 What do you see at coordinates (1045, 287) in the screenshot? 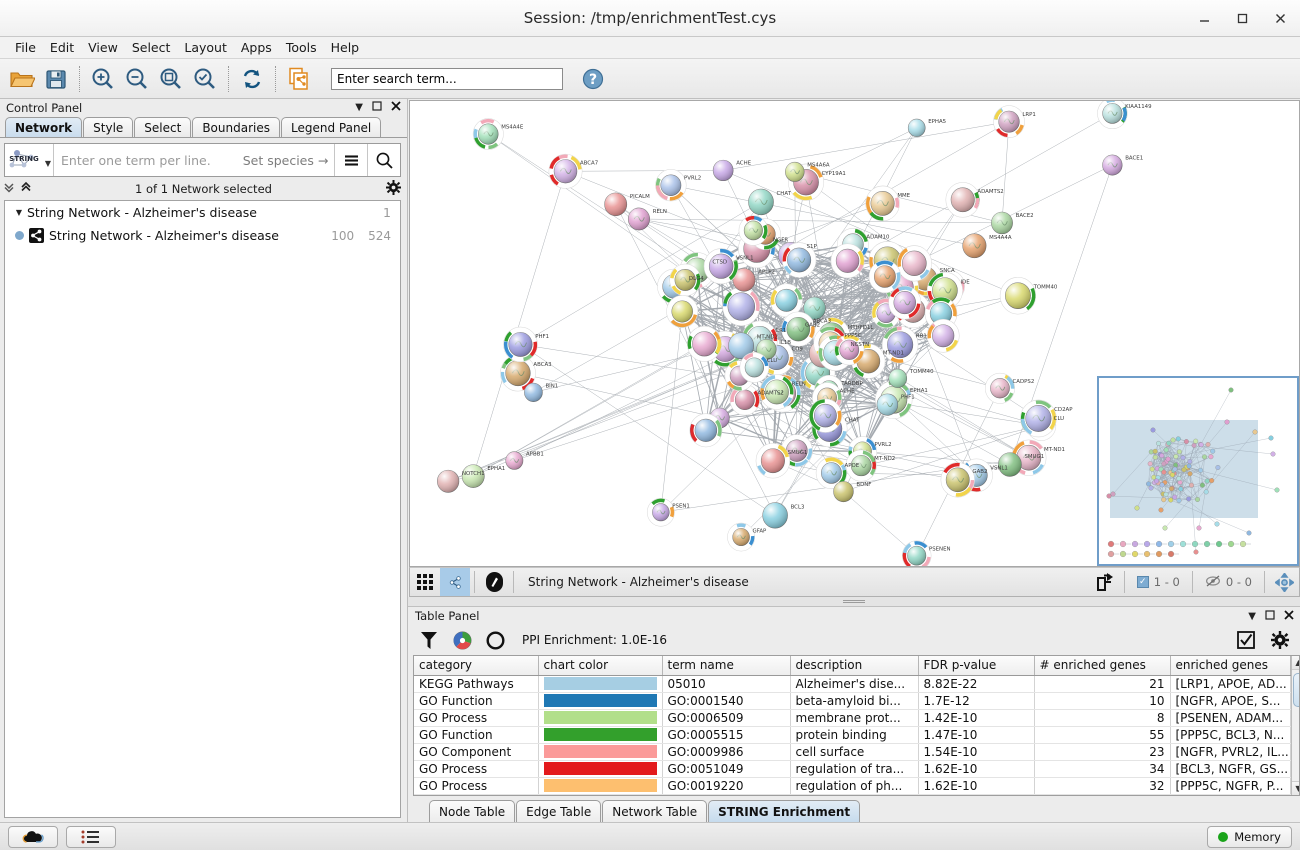
I see `svg-text: TOMM40` at bounding box center [1045, 287].